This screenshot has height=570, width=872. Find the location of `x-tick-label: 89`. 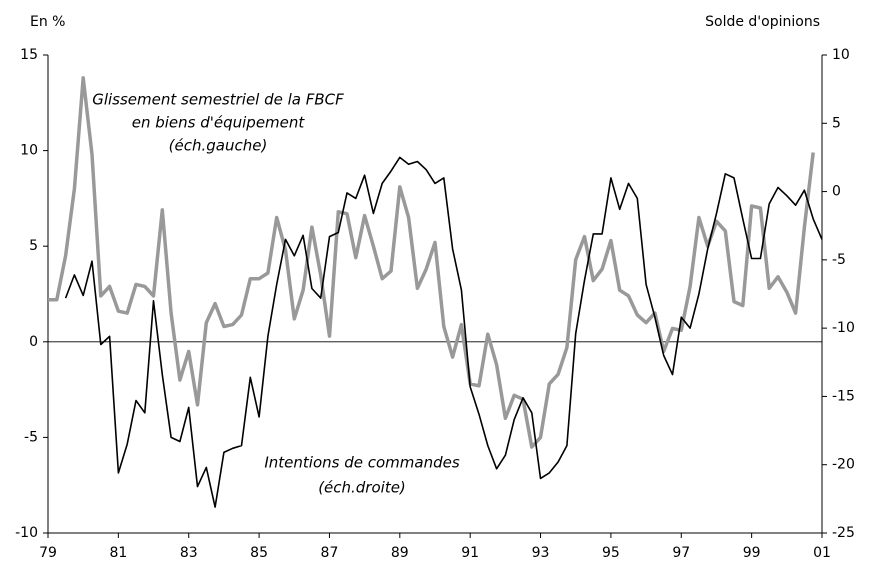

x-tick-label: 89 is located at coordinates (400, 553).